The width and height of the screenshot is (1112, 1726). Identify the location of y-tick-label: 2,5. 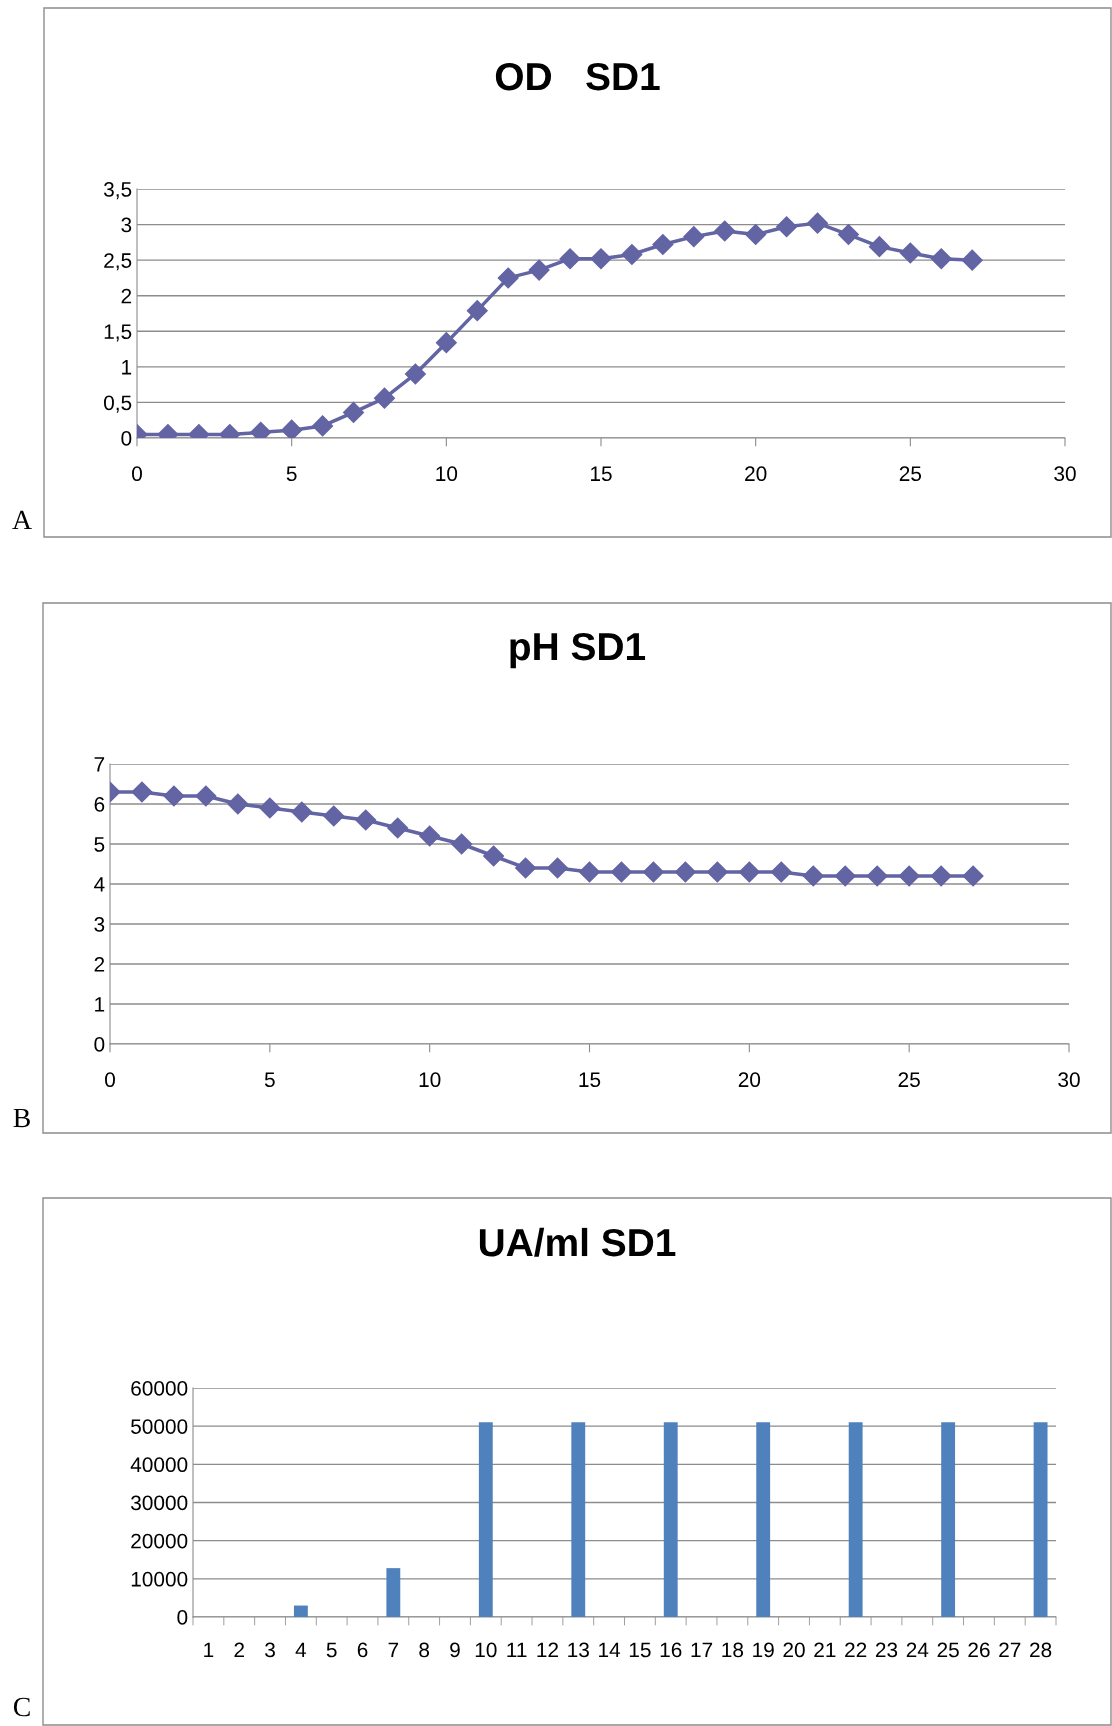
(118, 262).